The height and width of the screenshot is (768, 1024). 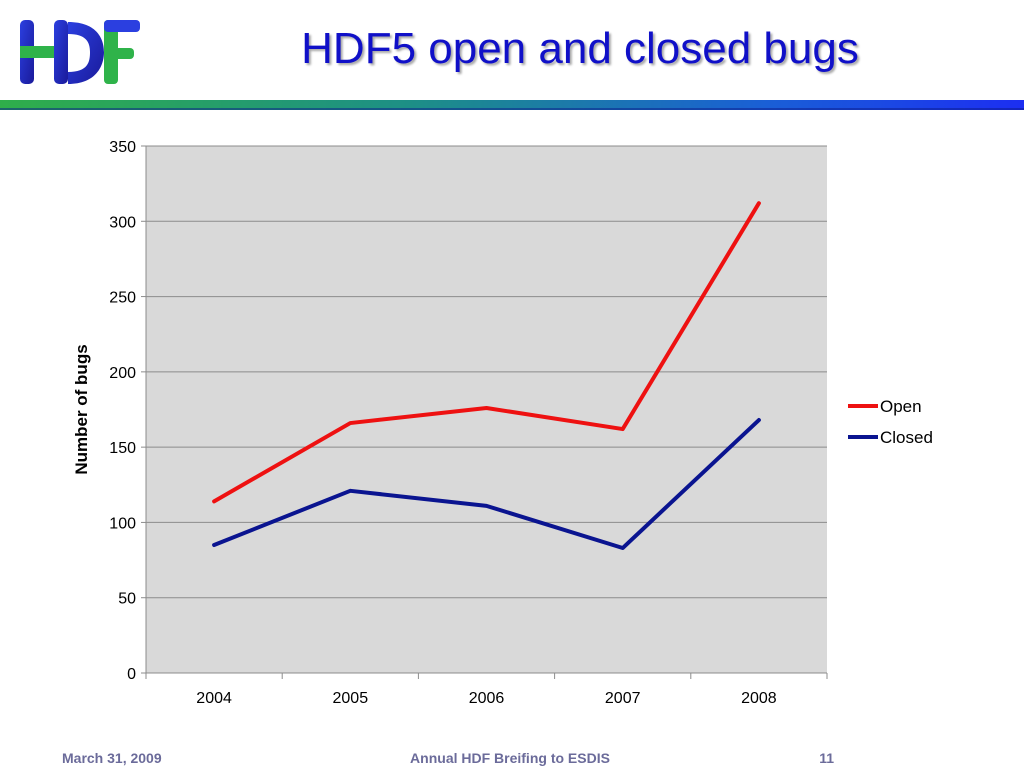 What do you see at coordinates (906, 437) in the screenshot?
I see `legend-label-closed: Closed` at bounding box center [906, 437].